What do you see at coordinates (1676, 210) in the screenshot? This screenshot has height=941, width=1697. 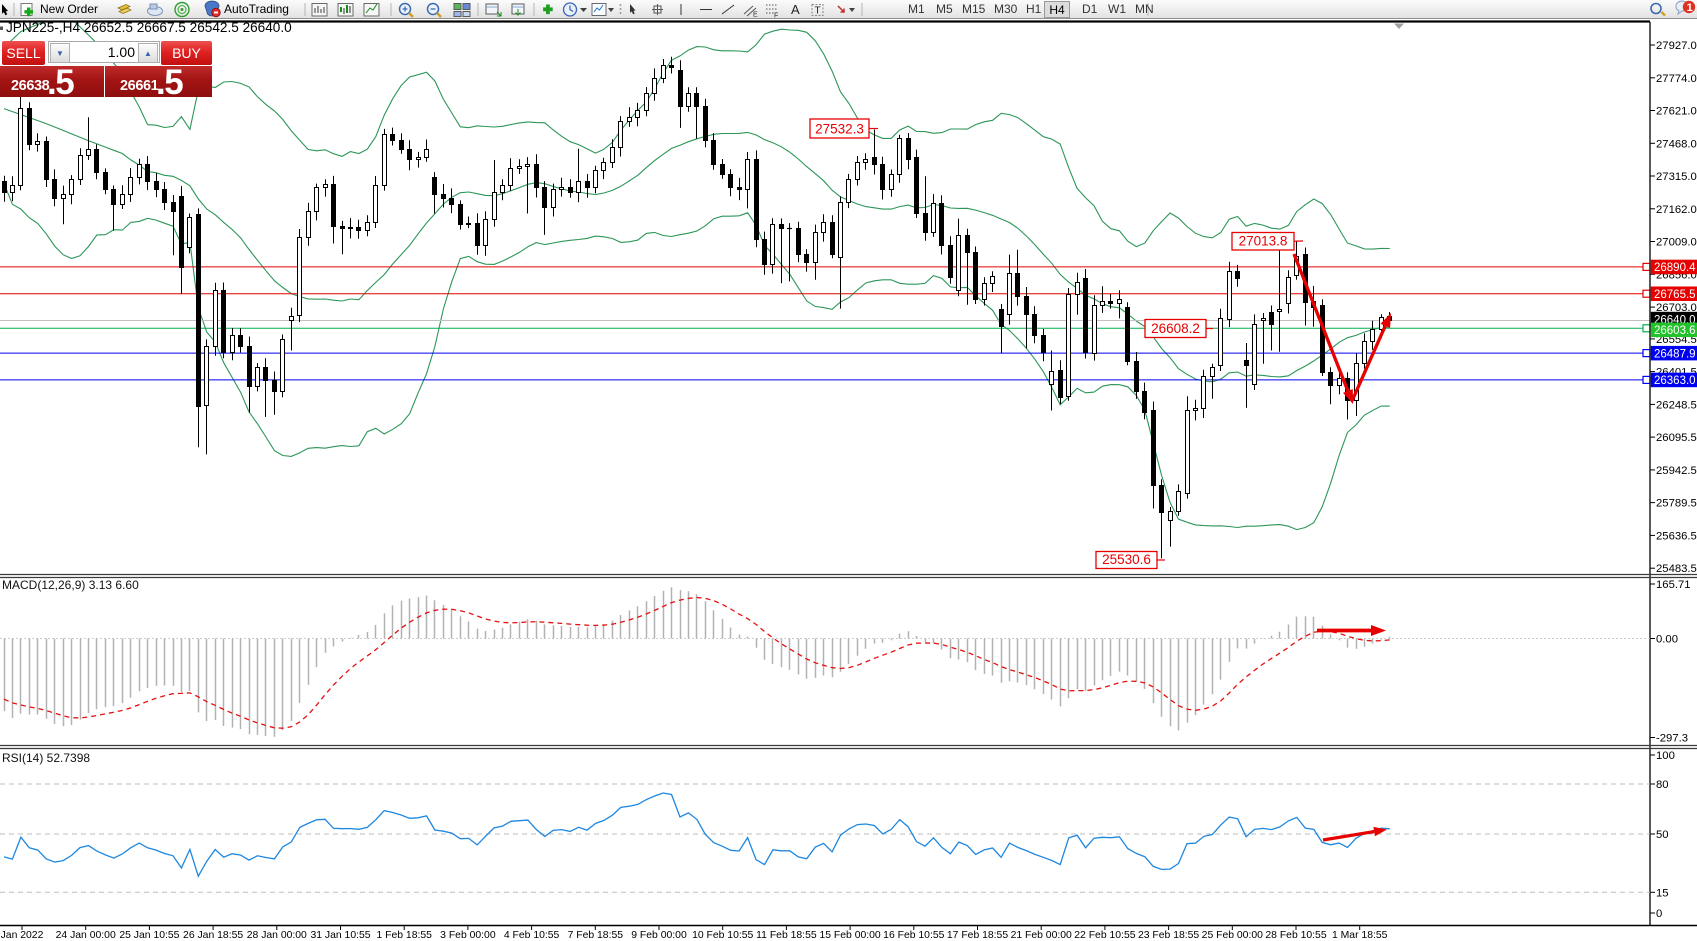 I see `svg-text: 27162.0` at bounding box center [1676, 210].